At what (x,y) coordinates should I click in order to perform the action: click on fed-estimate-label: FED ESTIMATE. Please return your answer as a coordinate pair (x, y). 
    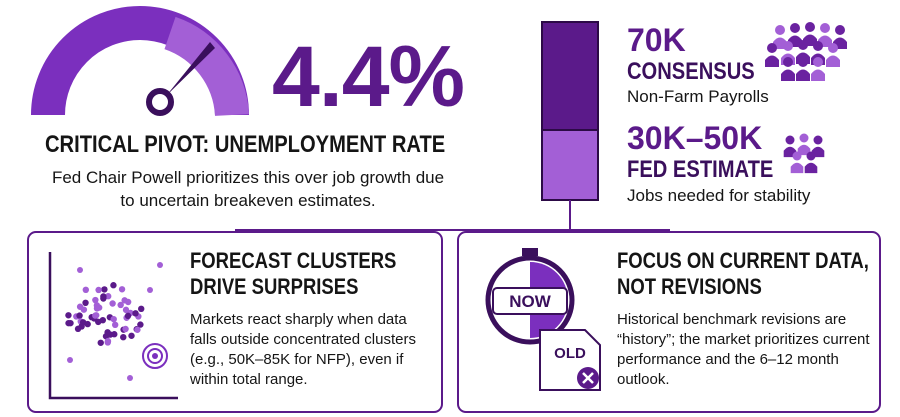
    Looking at the image, I should click on (700, 169).